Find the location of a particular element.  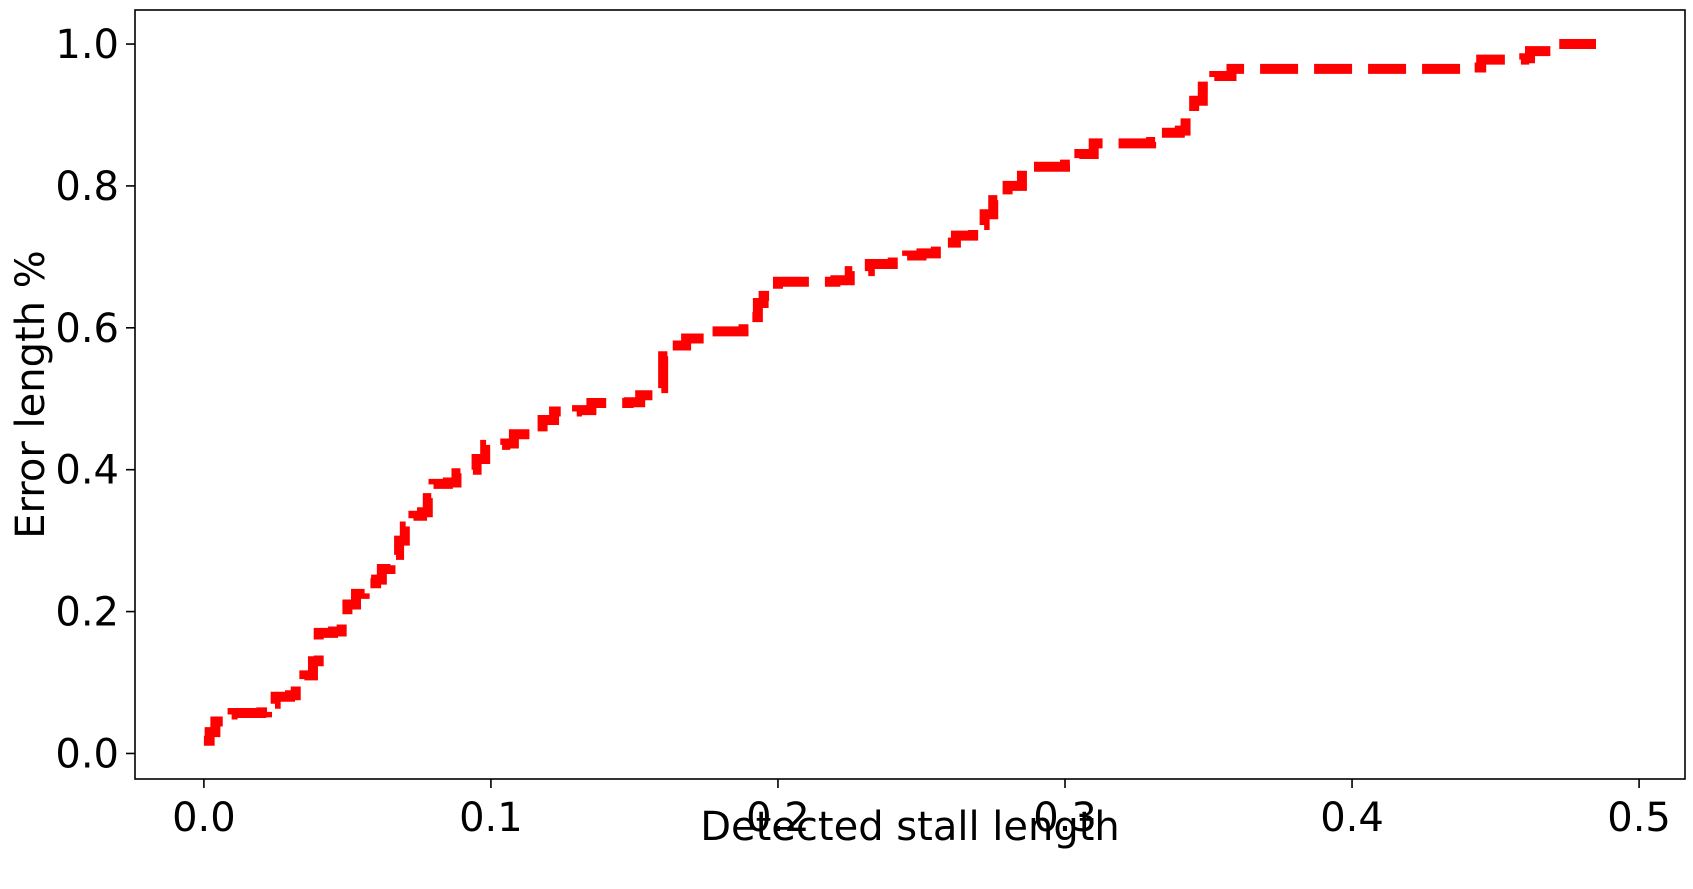

y-tick-label: 0.2 is located at coordinates (87, 613).